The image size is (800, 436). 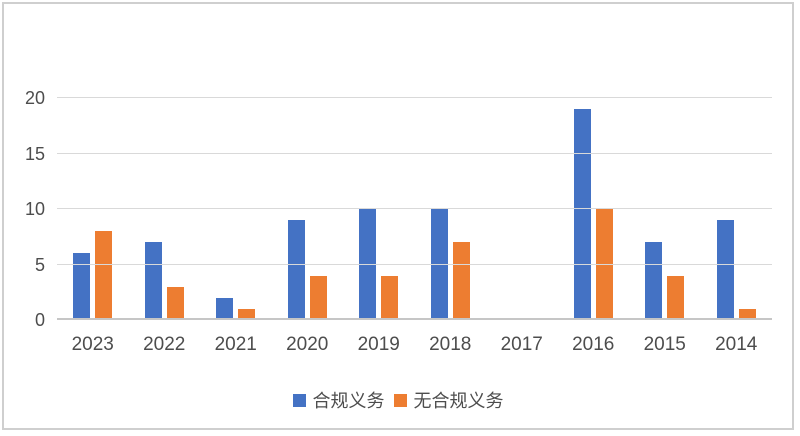 What do you see at coordinates (593, 344) in the screenshot?
I see `x-tick-label-2016: 2016` at bounding box center [593, 344].